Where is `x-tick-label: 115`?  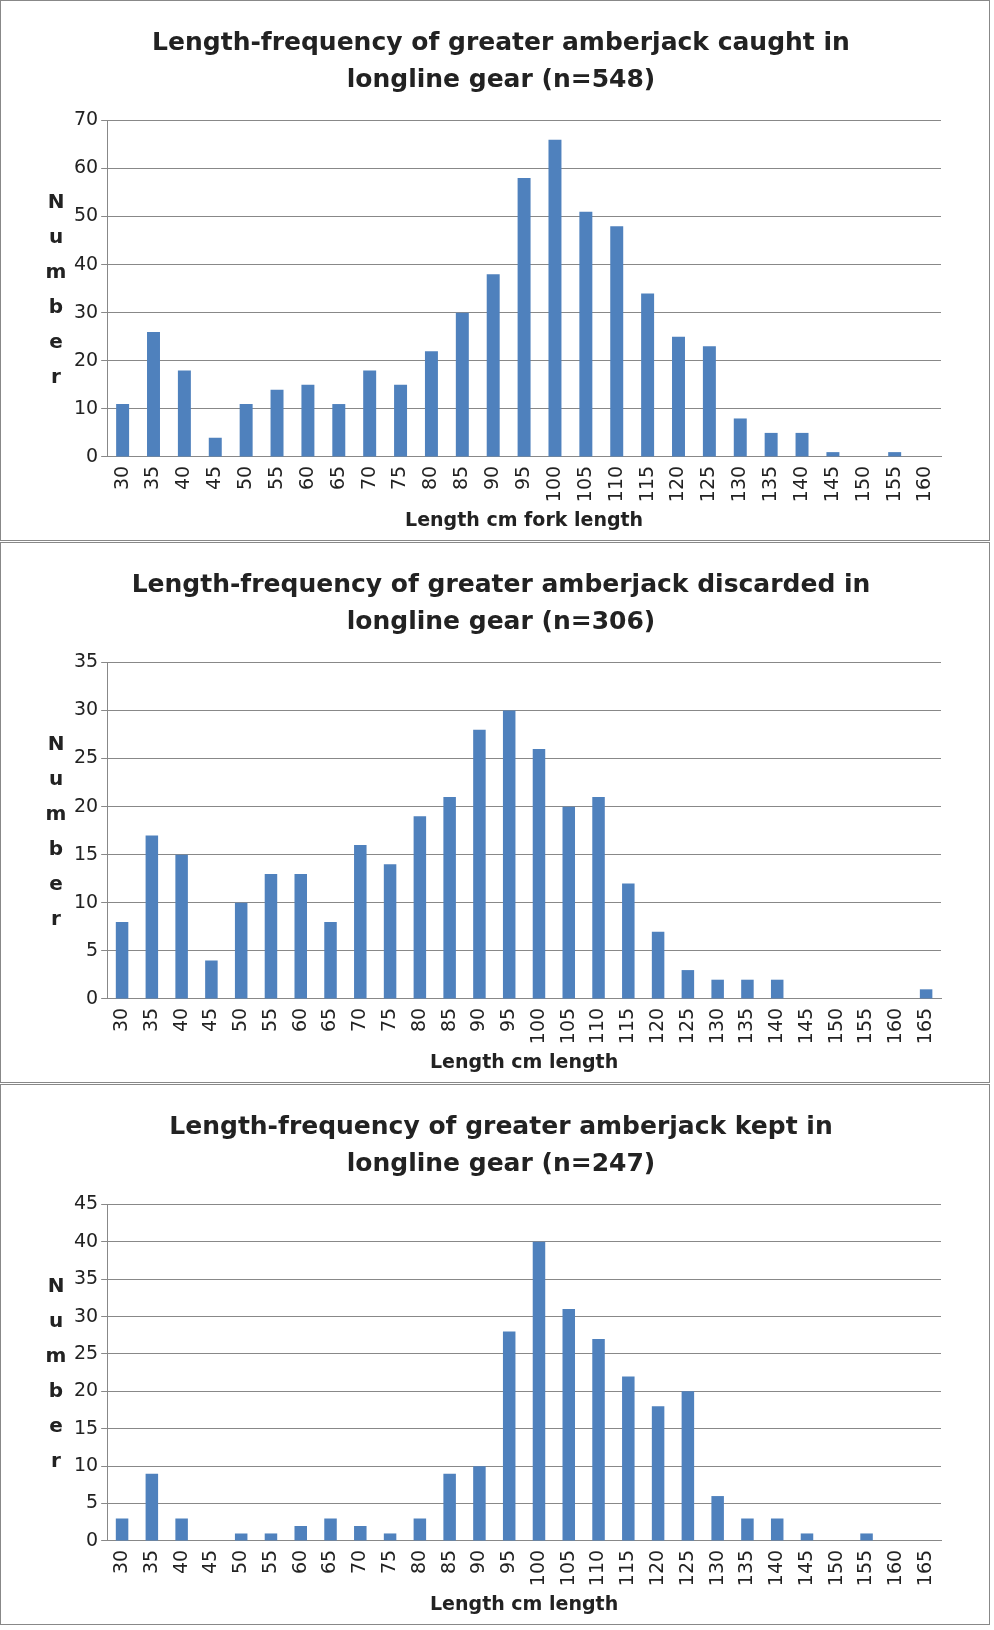
x-tick-label: 115 is located at coordinates (626, 1568).